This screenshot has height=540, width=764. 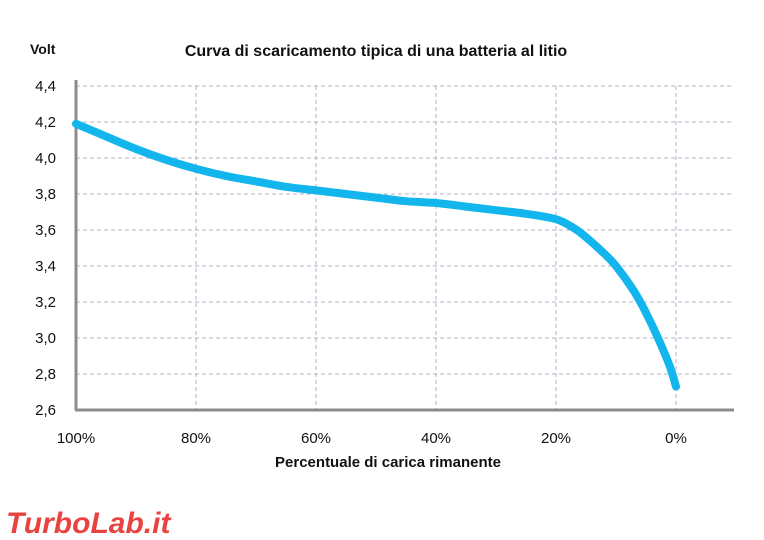 What do you see at coordinates (436, 438) in the screenshot?
I see `x-tick-label: 40%` at bounding box center [436, 438].